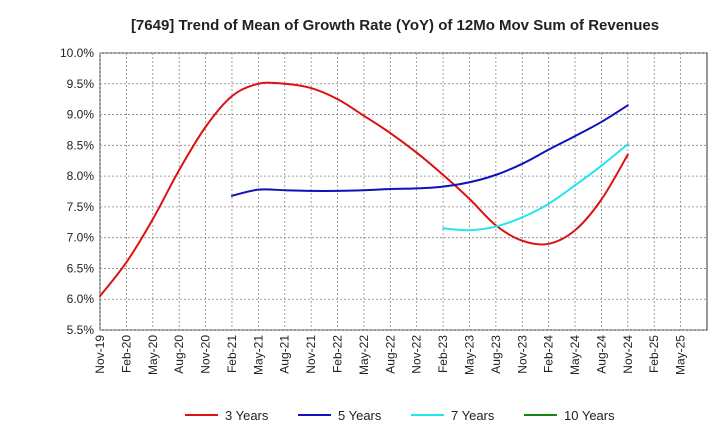 This screenshot has width=720, height=440. Describe the element at coordinates (81, 115) in the screenshot. I see `y-tick-label: 9.0%` at that location.